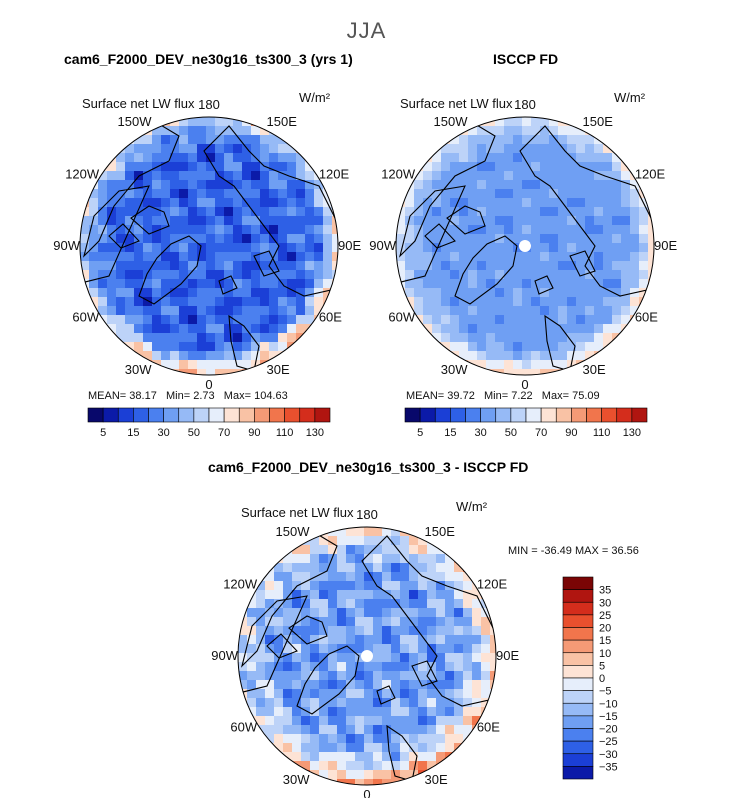 The width and height of the screenshot is (733, 798). What do you see at coordinates (138, 103) in the screenshot?
I see `panel1-variable-label: Surface net LW flux` at bounding box center [138, 103].